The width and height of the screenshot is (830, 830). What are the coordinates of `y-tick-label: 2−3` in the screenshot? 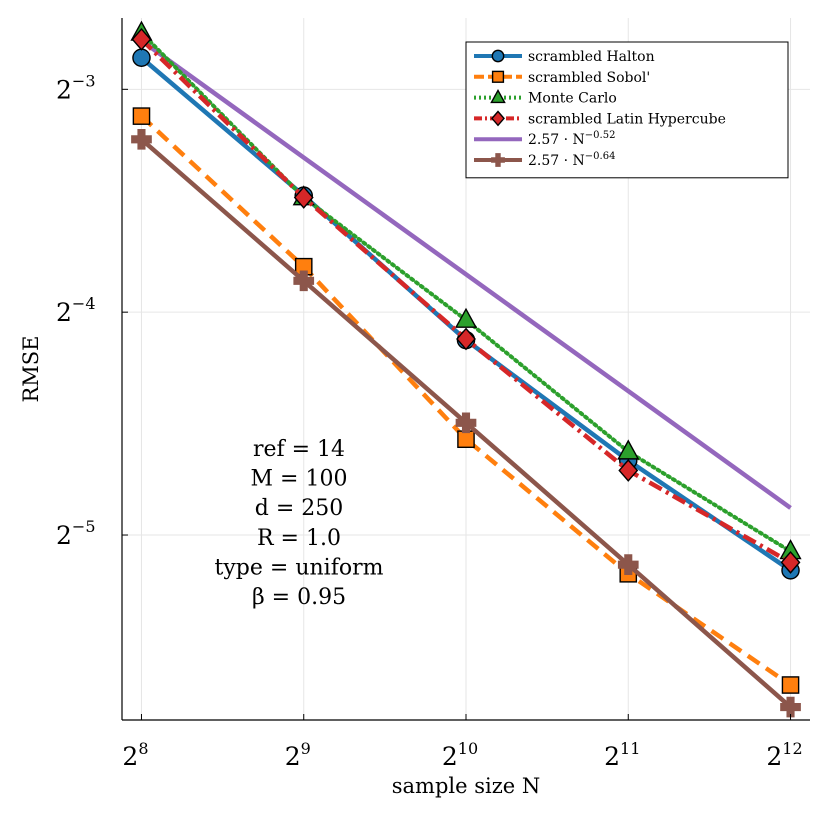 It's located at (76, 87).